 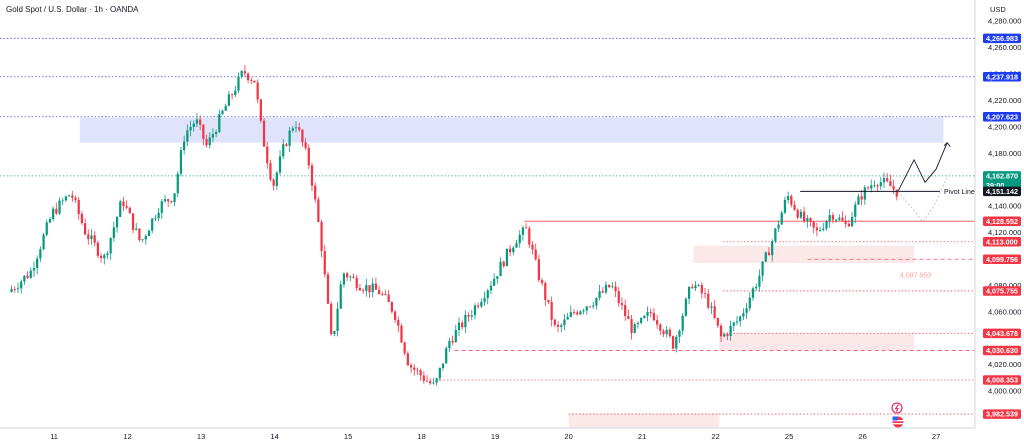 I want to click on projection-down-path, so click(x=922, y=199).